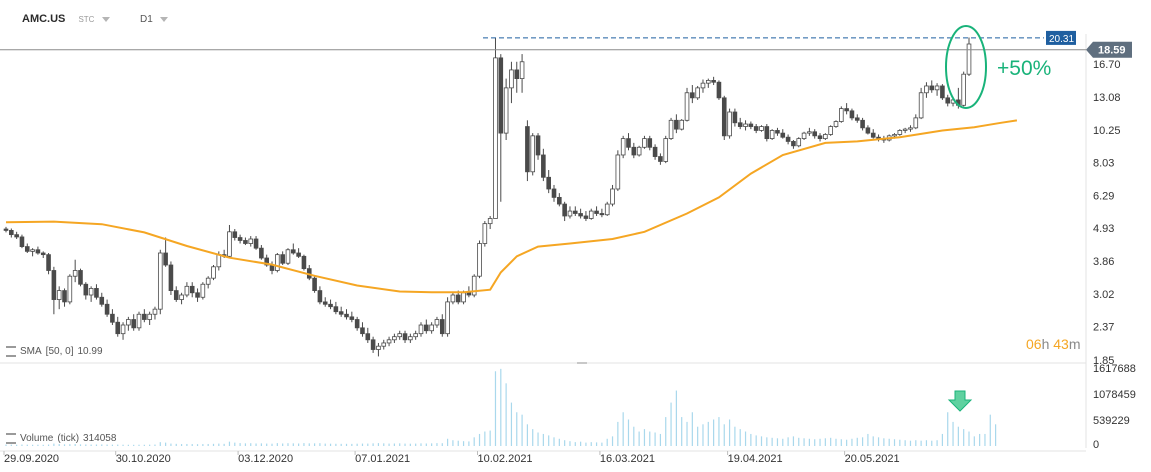 The height and width of the screenshot is (472, 1151). I want to click on price-tick-label: 6.29, so click(1103, 197).